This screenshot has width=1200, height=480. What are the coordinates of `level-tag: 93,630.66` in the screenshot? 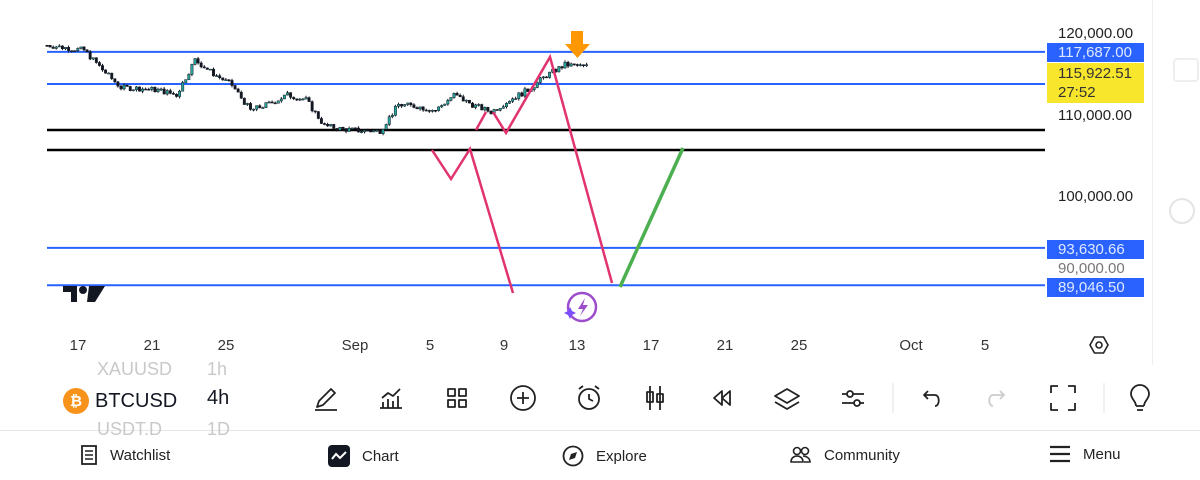 It's located at (1095, 249).